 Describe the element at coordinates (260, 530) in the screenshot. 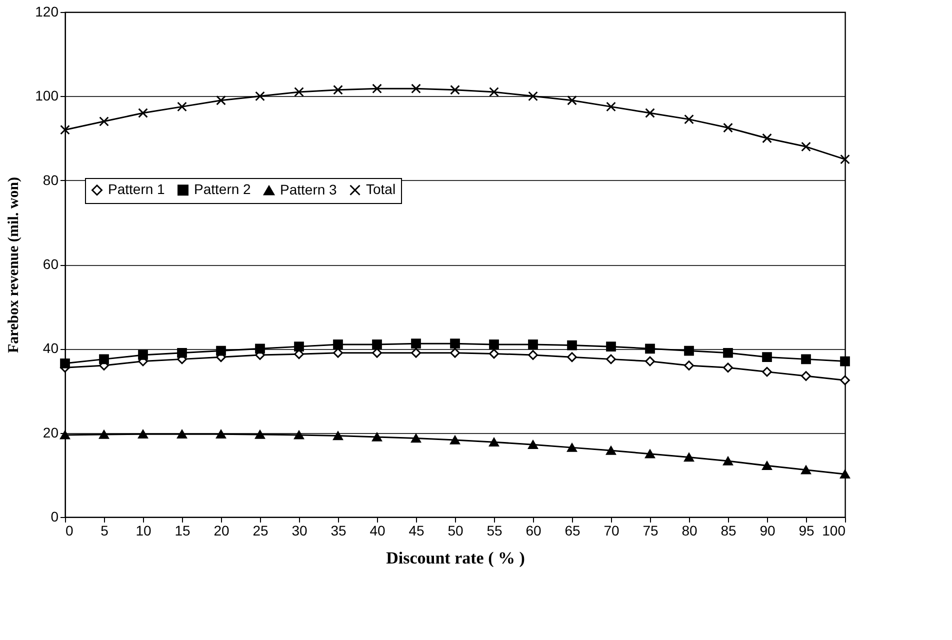

I see `x-tick-label: 25` at that location.